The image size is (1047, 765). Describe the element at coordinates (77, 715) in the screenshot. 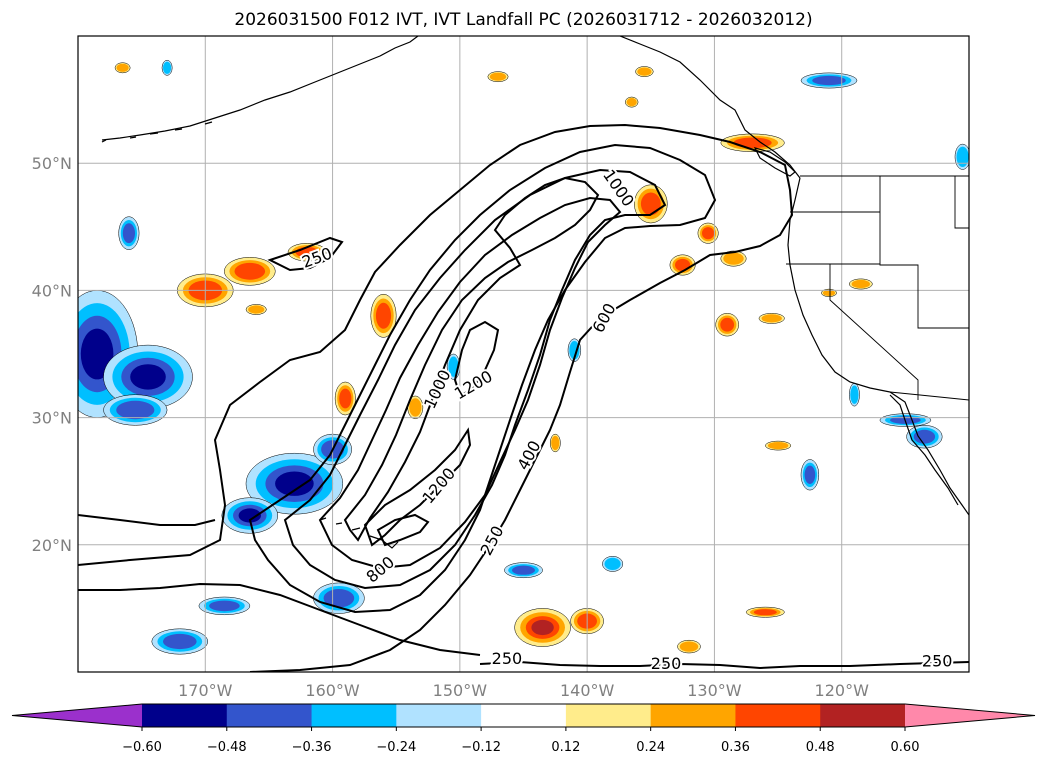

I see `colorbar-extend-min` at that location.